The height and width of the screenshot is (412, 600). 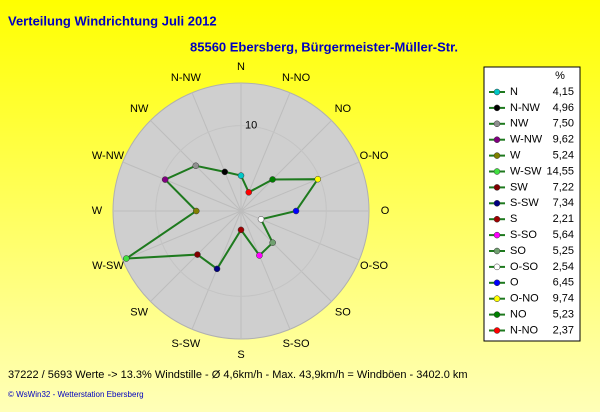 What do you see at coordinates (514, 283) in the screenshot?
I see `legend-label: O` at bounding box center [514, 283].